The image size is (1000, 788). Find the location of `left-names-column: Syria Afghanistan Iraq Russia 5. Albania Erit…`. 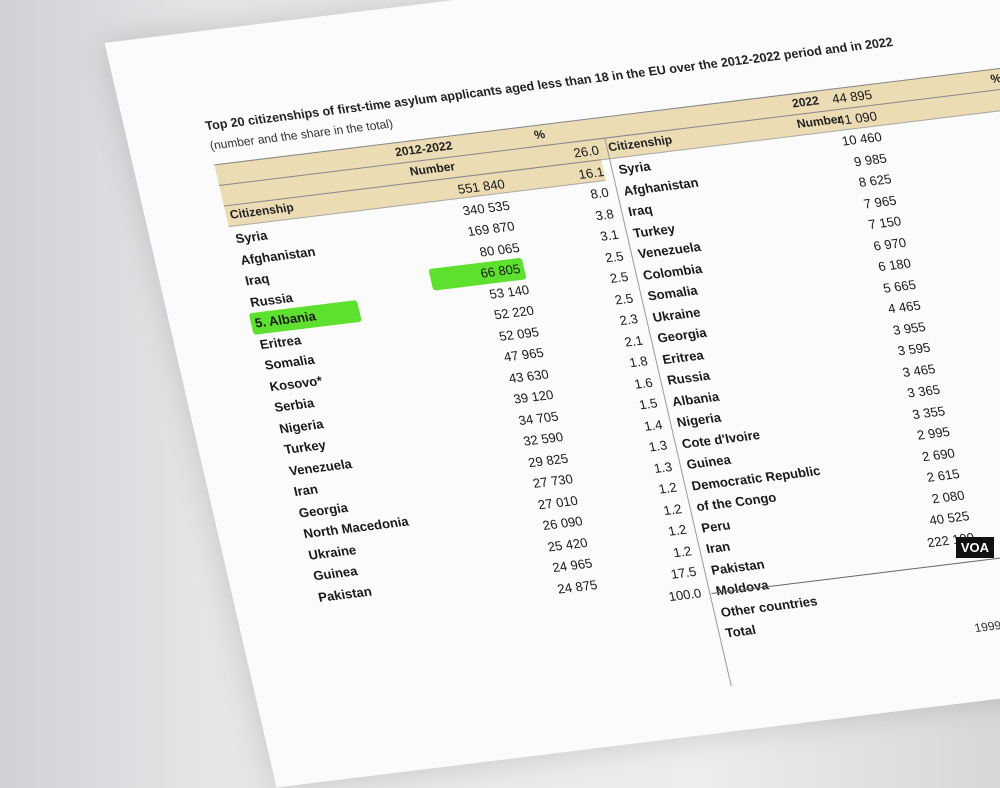

left-names-column: Syria Afghanistan Iraq Russia 5. Albania Erit… is located at coordinates (329, 412).